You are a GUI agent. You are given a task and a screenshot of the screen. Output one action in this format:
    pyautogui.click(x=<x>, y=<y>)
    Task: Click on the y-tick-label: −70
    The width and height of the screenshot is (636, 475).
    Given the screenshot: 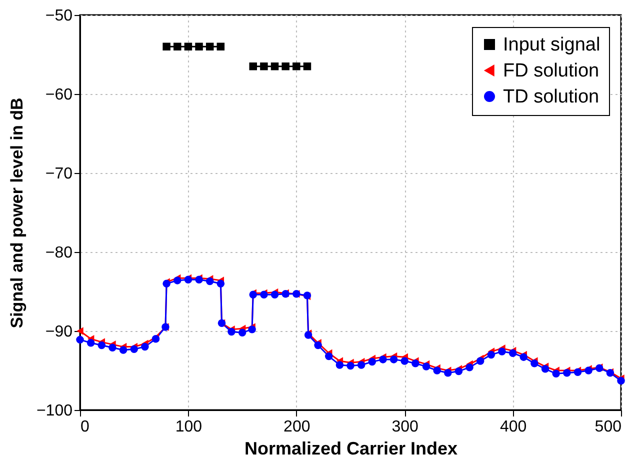 What is the action you would take?
    pyautogui.click(x=59, y=174)
    